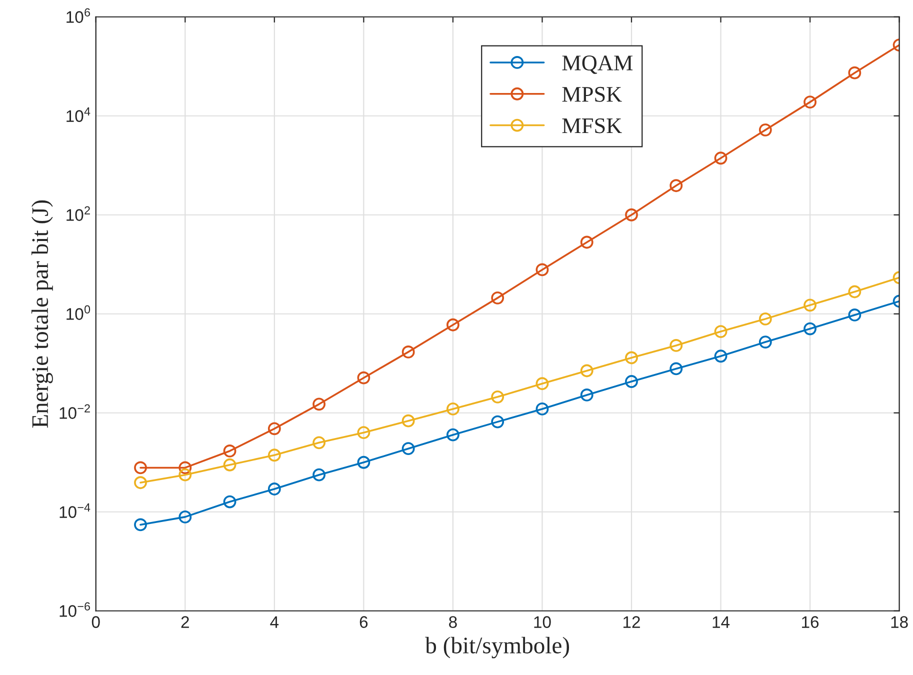 The image size is (913, 675). Describe the element at coordinates (42, 314) in the screenshot. I see `y-axis-title: Energie totale par bit (J)` at that location.